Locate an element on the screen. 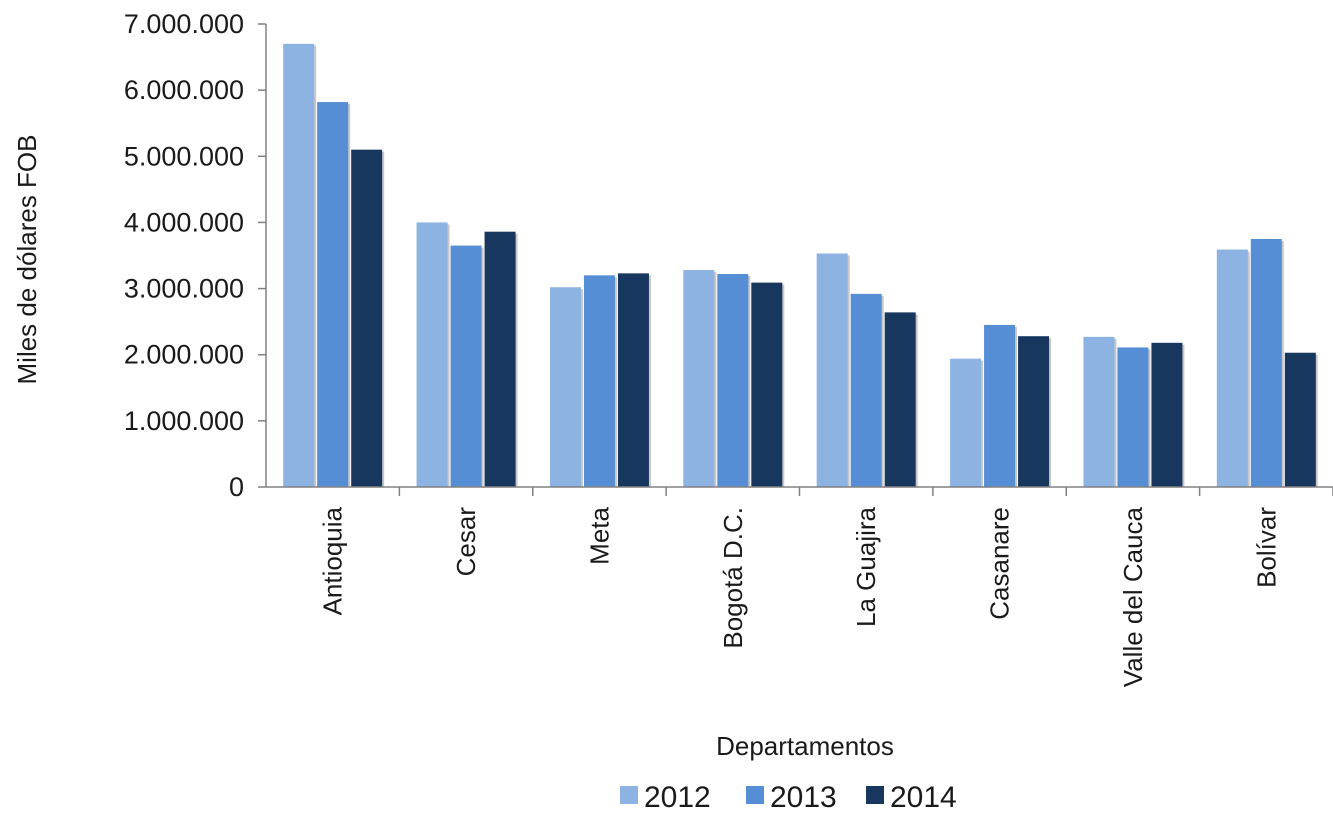  y-axis-title: Miles de dólares FOB is located at coordinates (27, 260).